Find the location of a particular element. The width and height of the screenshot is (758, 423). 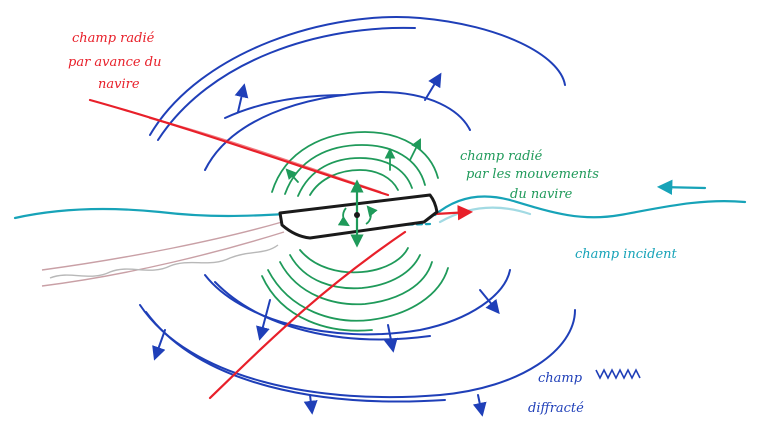

motion-radiated-field is located at coordinates (355, 231).